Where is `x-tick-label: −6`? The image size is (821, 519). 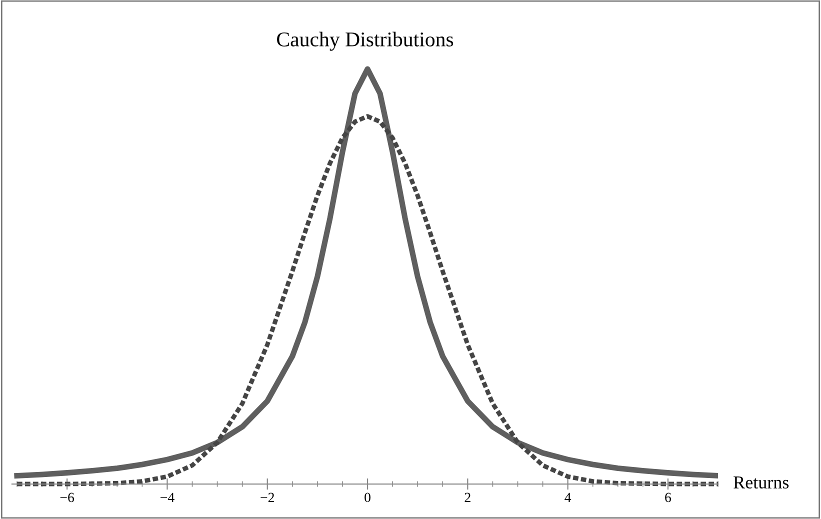
x-tick-label: −6 is located at coordinates (67, 497).